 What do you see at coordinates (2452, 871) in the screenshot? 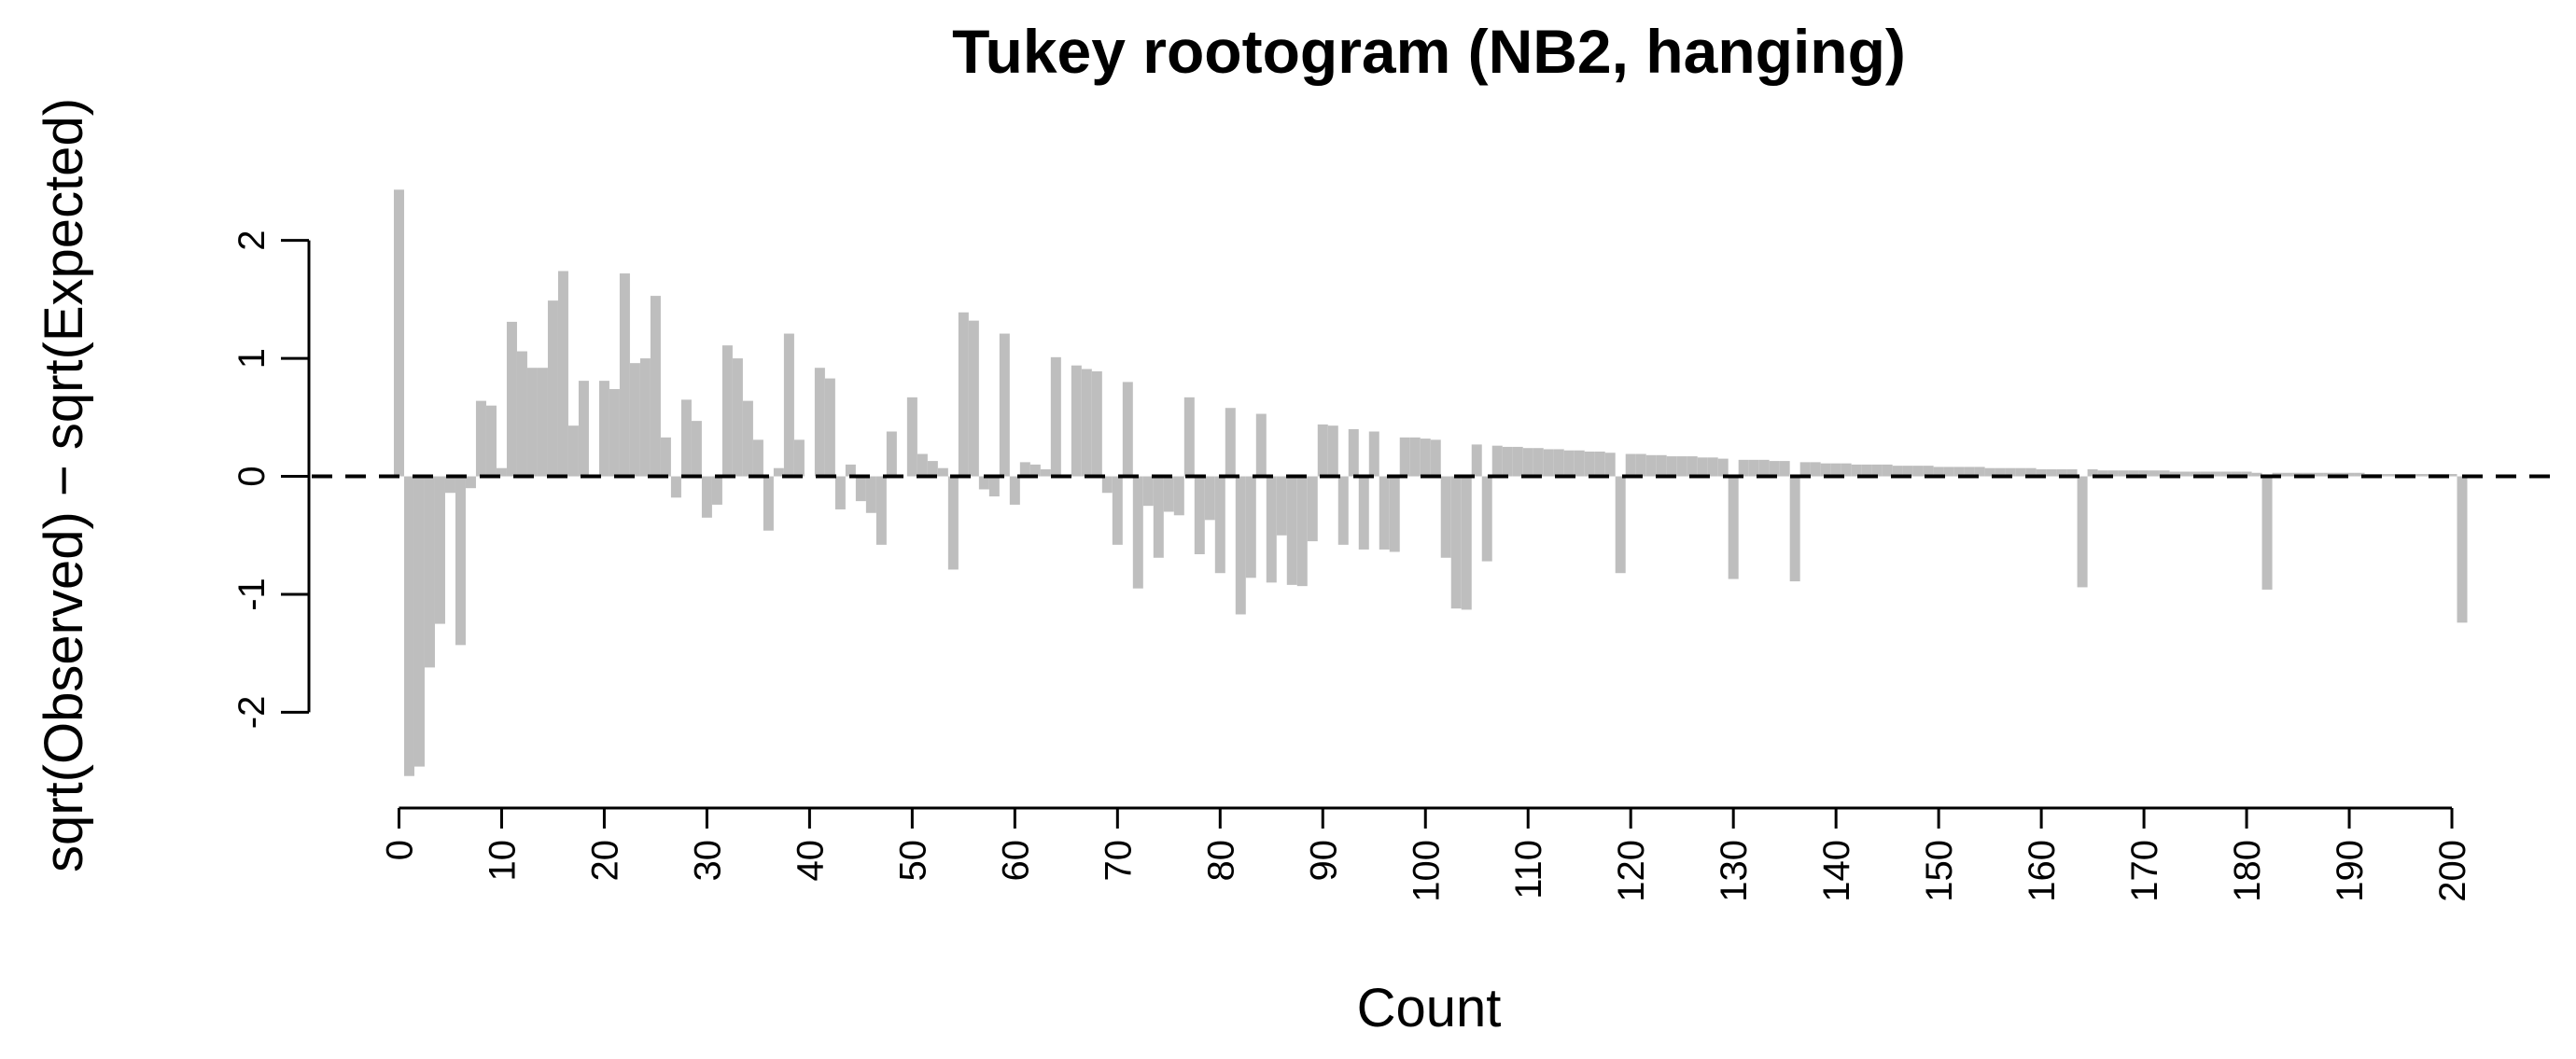
I see `x-tick-label: 200` at bounding box center [2452, 871].